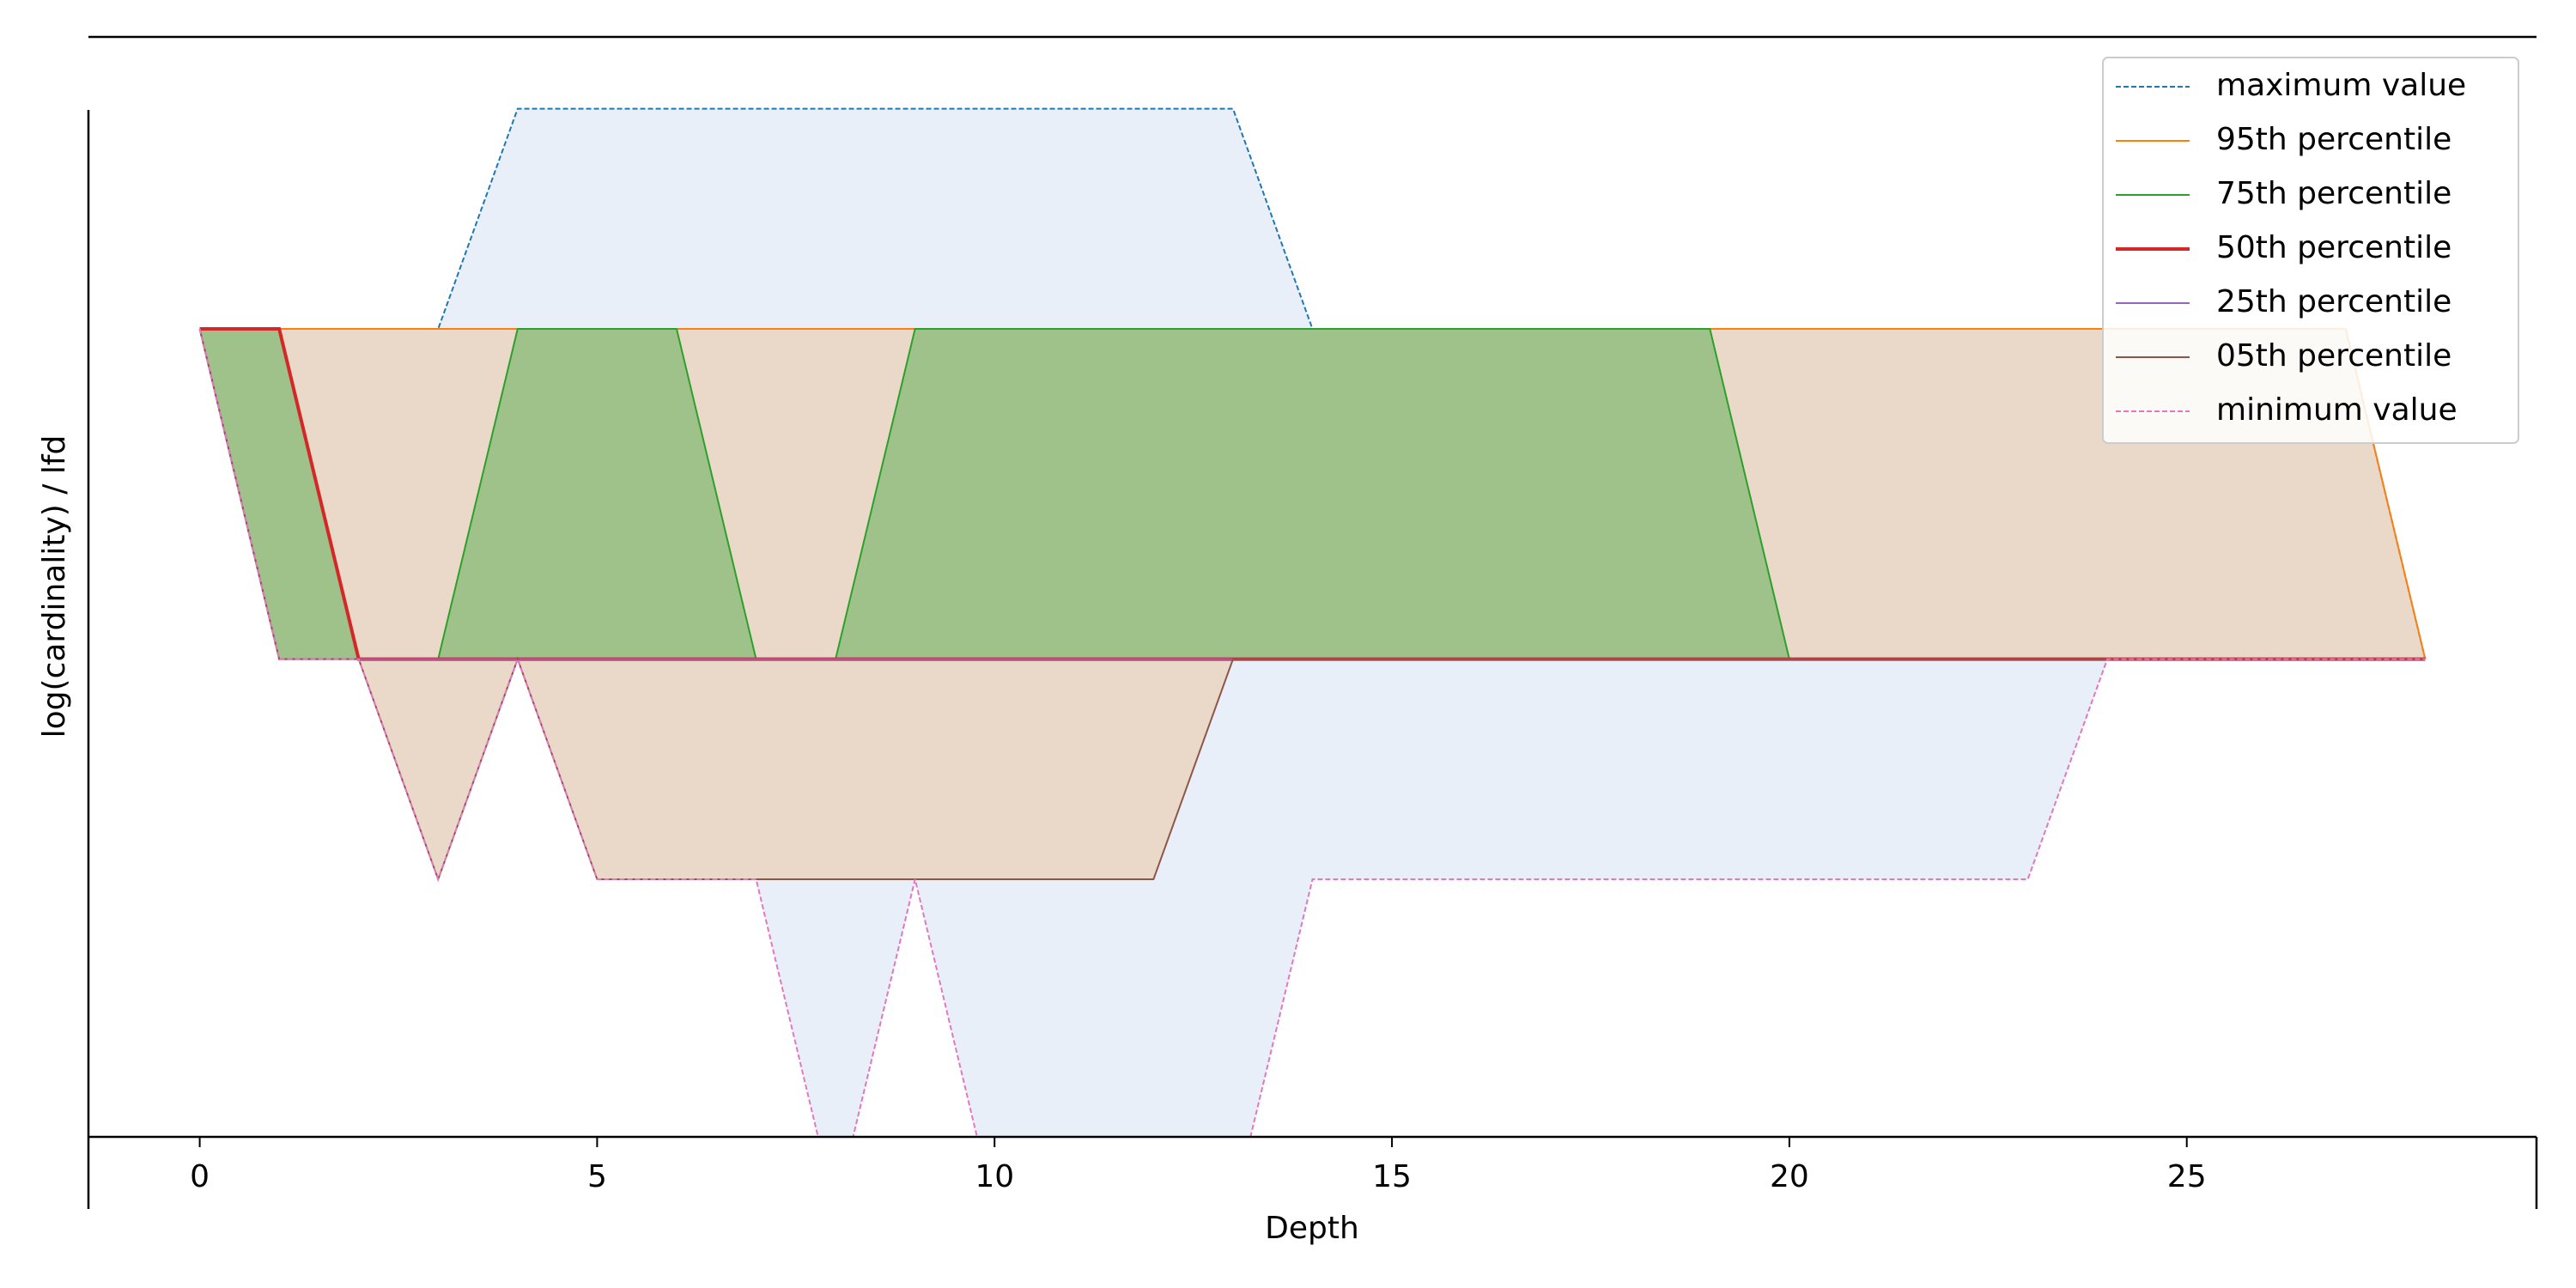 This screenshot has width=2576, height=1288. I want to click on legend-label: minimum value, so click(2337, 410).